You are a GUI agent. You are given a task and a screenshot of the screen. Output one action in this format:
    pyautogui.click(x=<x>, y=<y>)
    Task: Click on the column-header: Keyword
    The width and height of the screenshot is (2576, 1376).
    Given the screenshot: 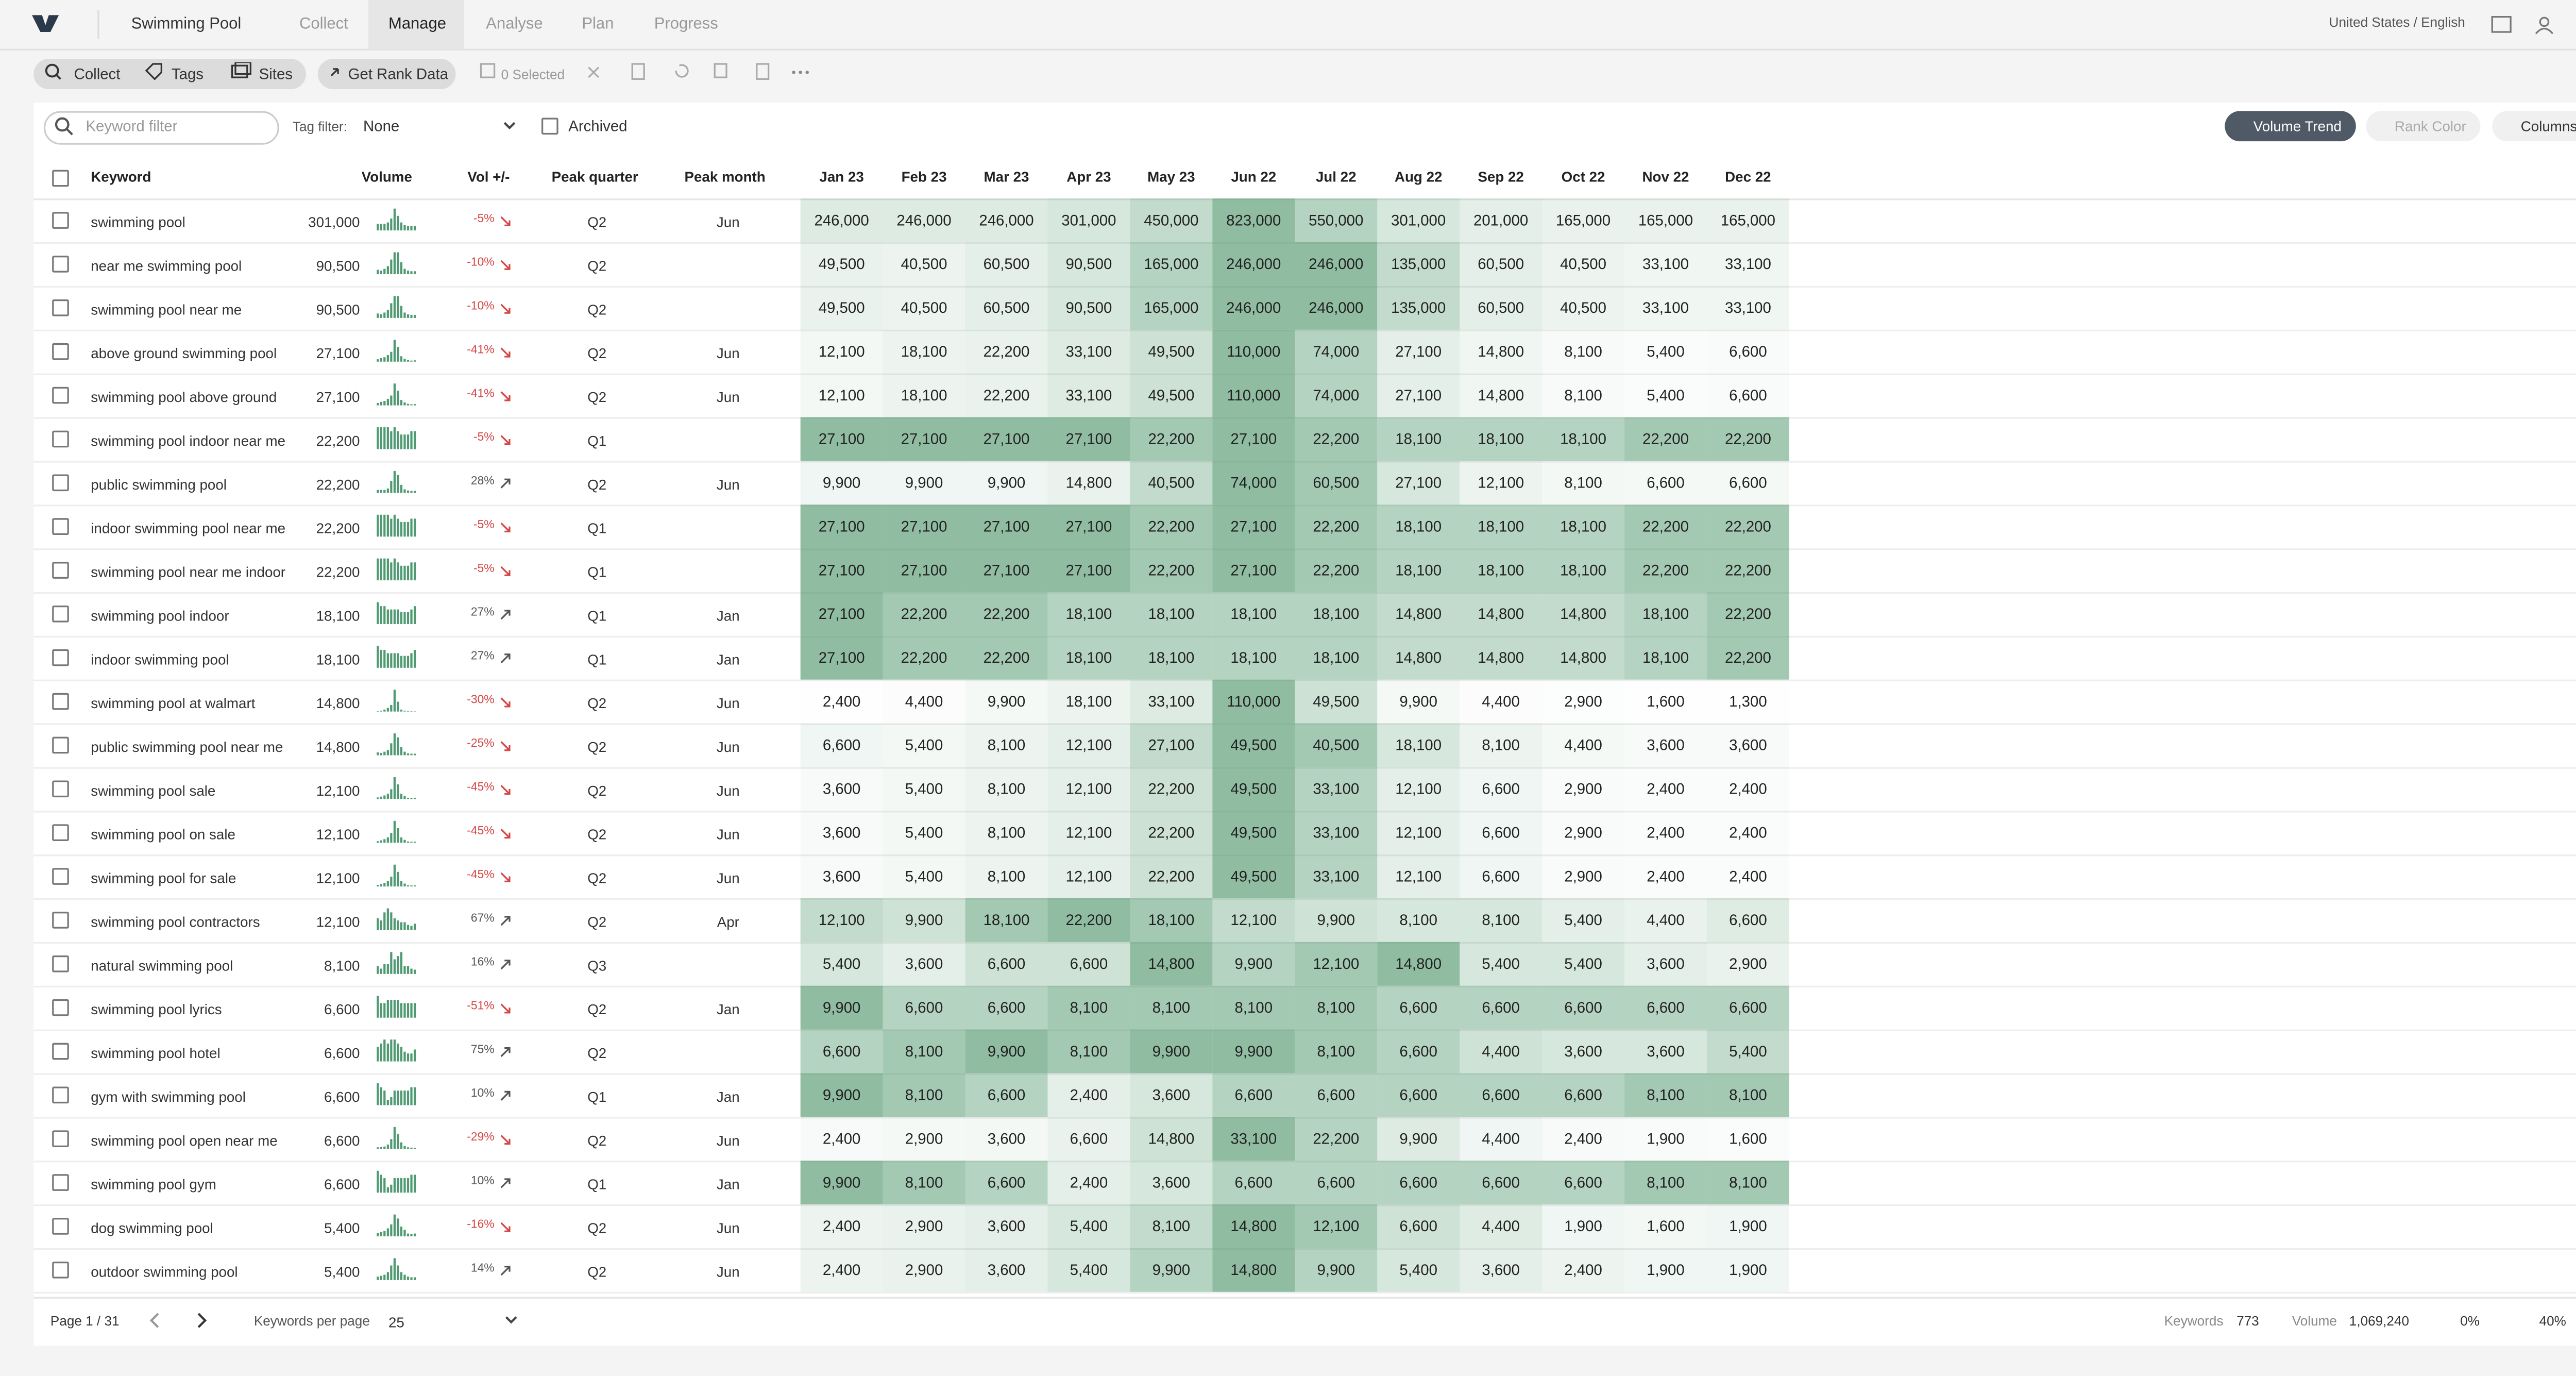 What is the action you would take?
    pyautogui.click(x=121, y=177)
    